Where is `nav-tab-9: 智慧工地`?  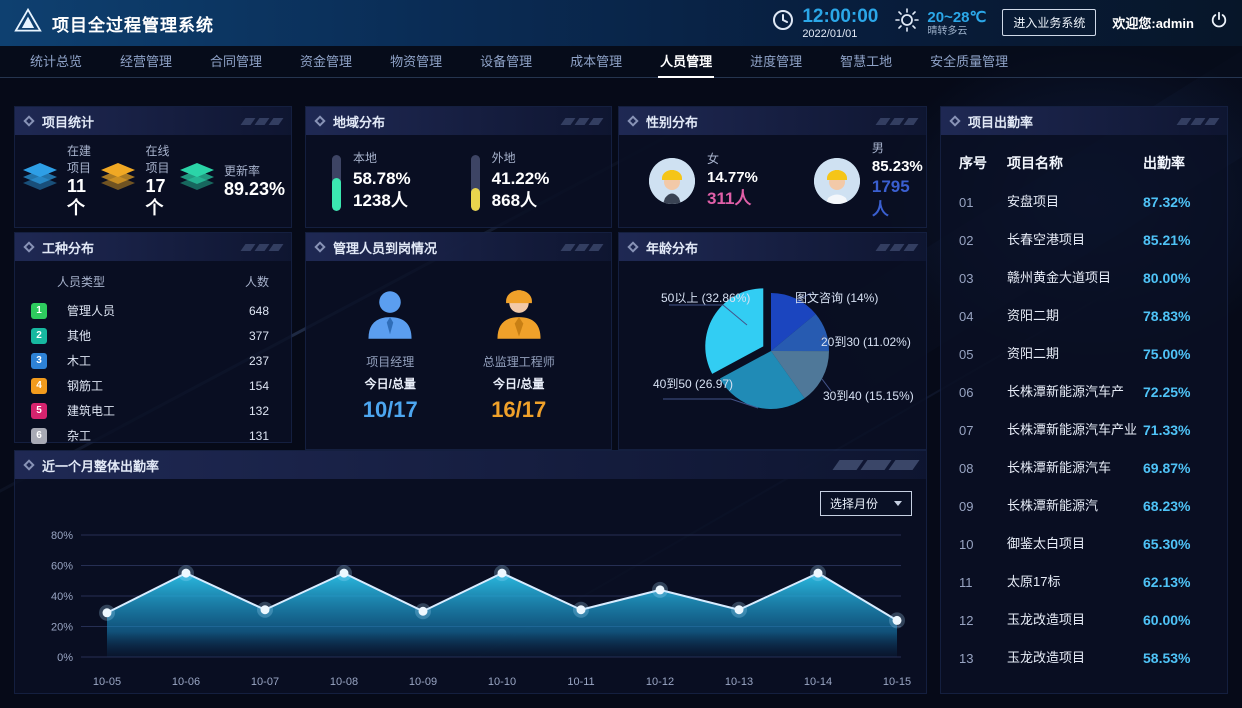 nav-tab-9: 智慧工地 is located at coordinates (866, 61).